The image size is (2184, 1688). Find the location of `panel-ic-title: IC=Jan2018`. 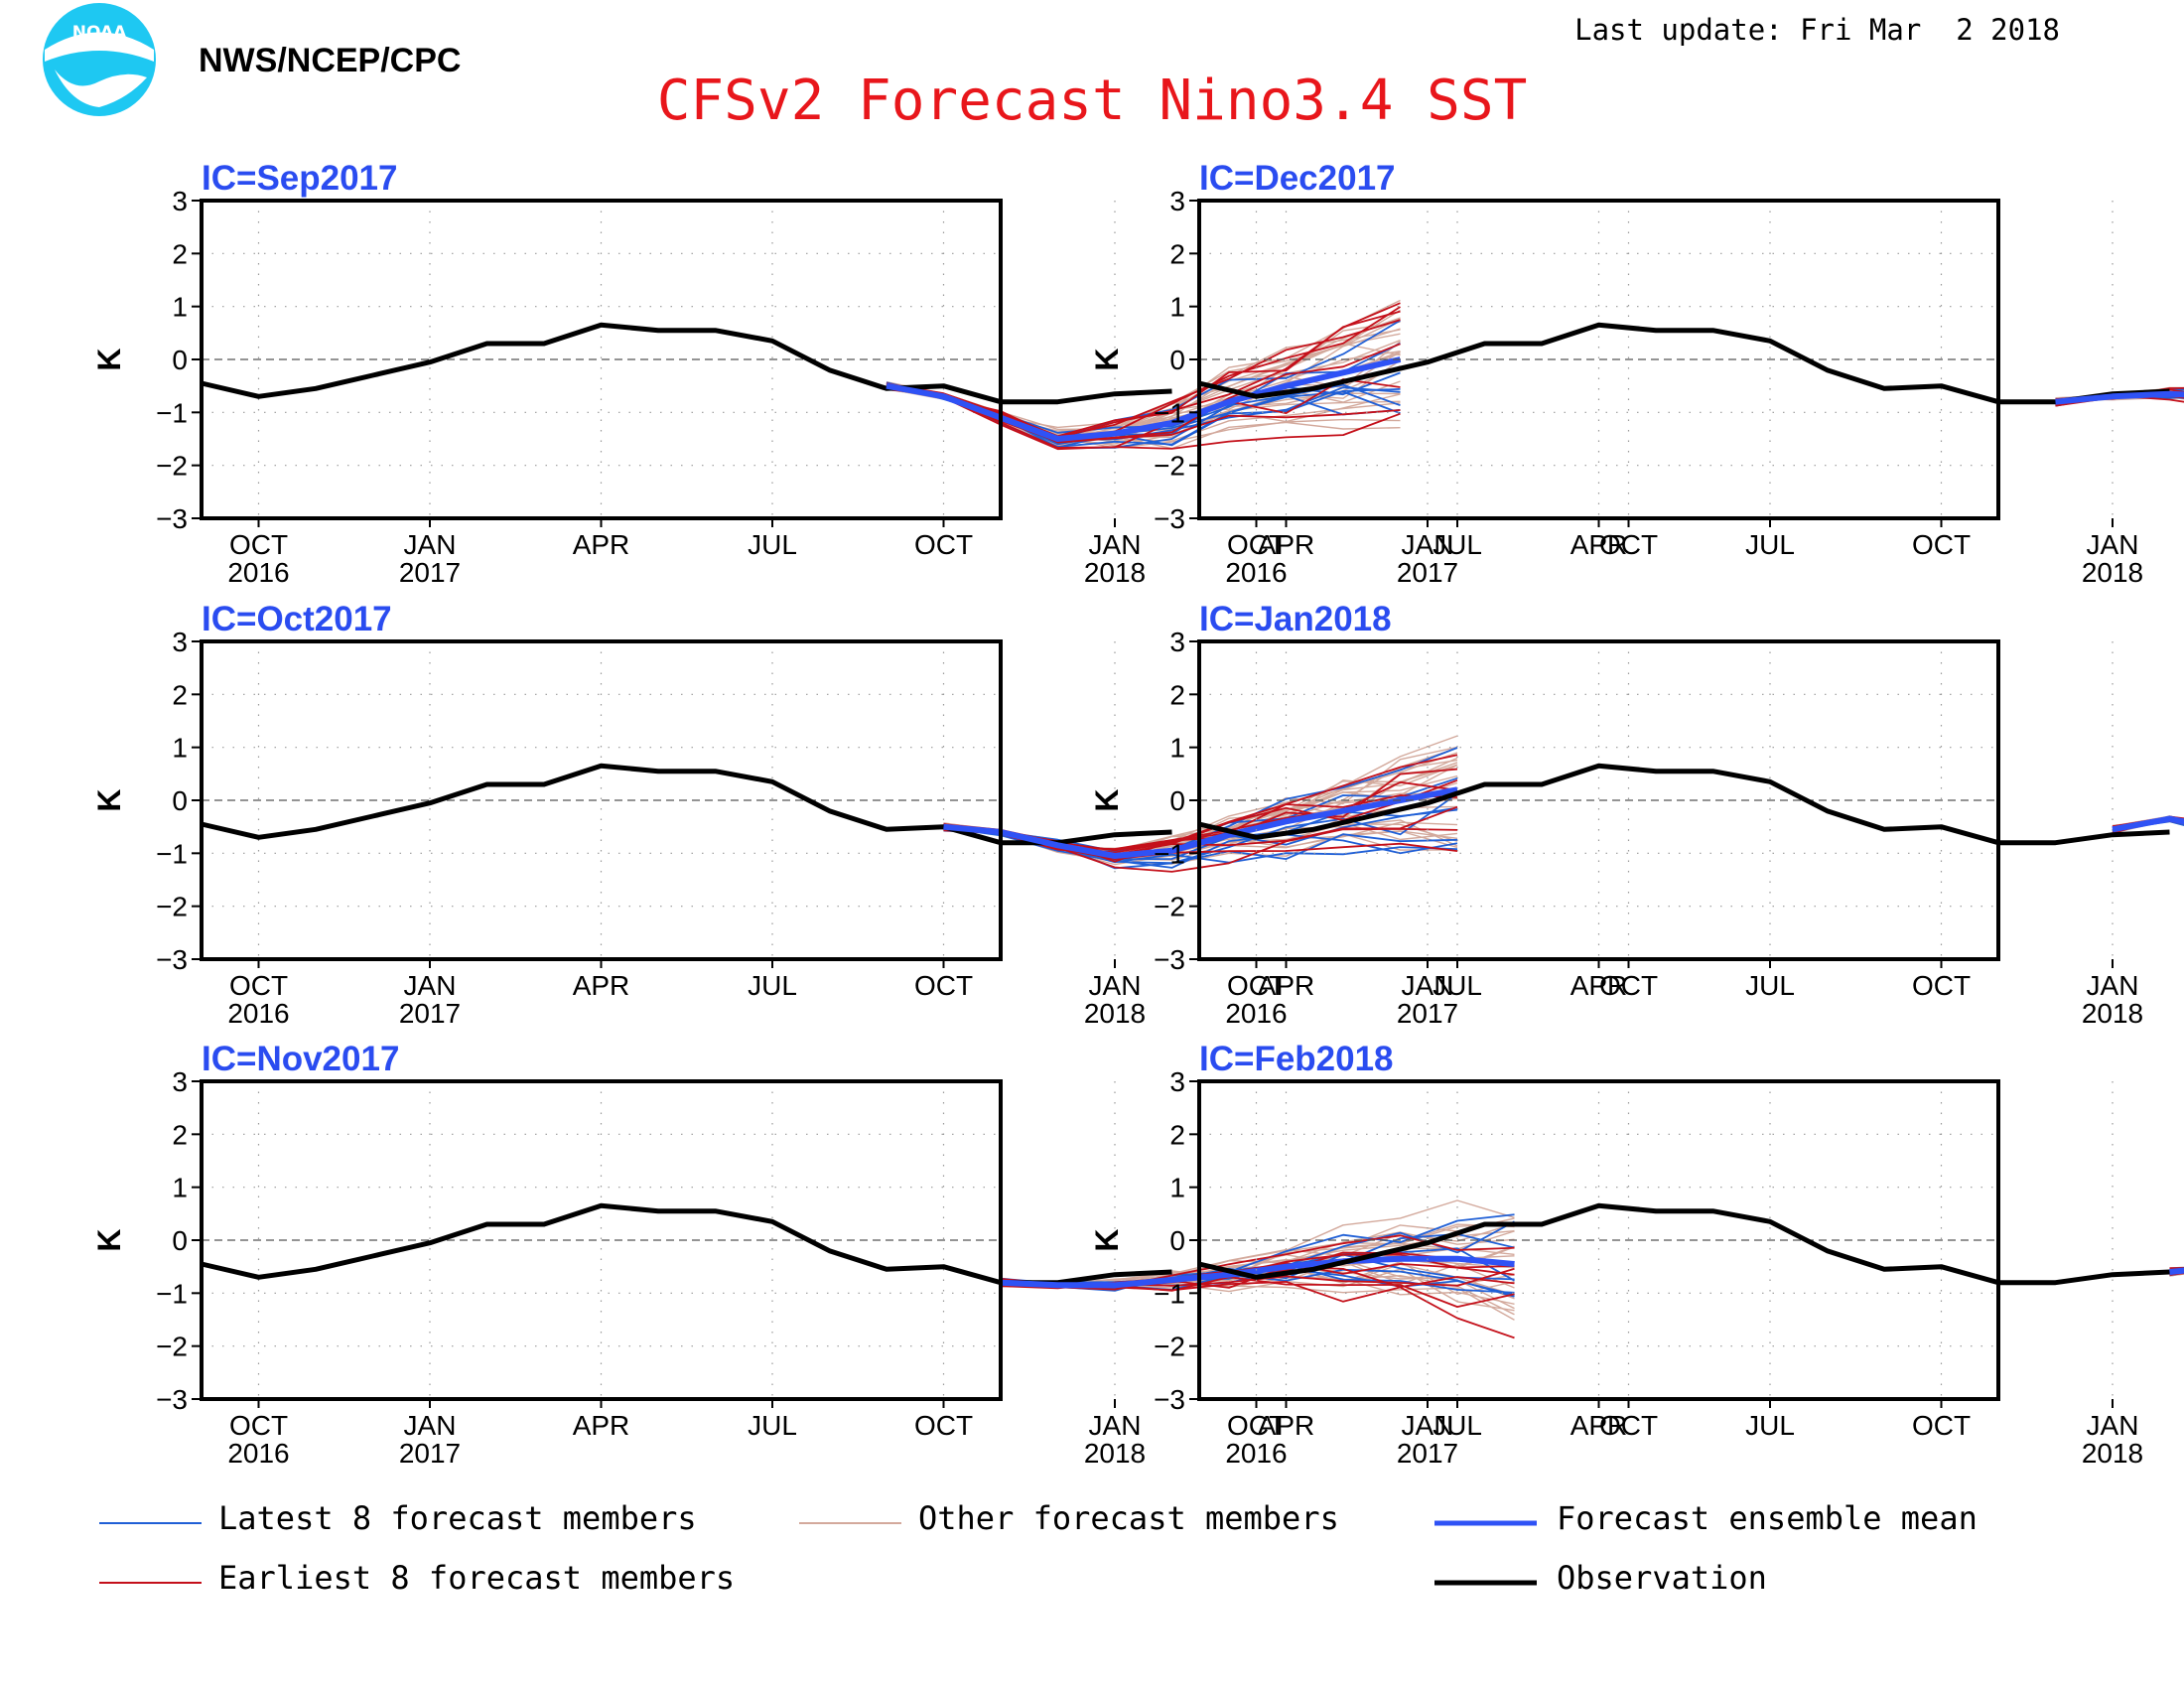

panel-ic-title: IC=Jan2018 is located at coordinates (1295, 619).